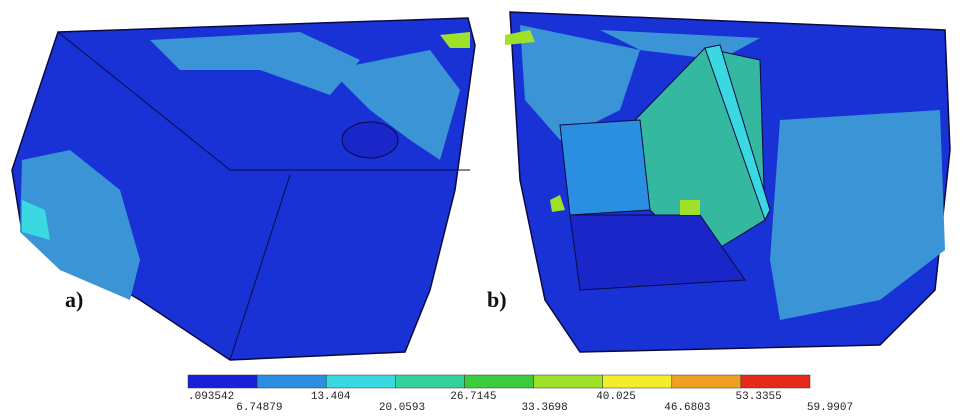 This screenshot has width=965, height=420. What do you see at coordinates (759, 397) in the screenshot?
I see `colorbar-label: 53.3355` at bounding box center [759, 397].